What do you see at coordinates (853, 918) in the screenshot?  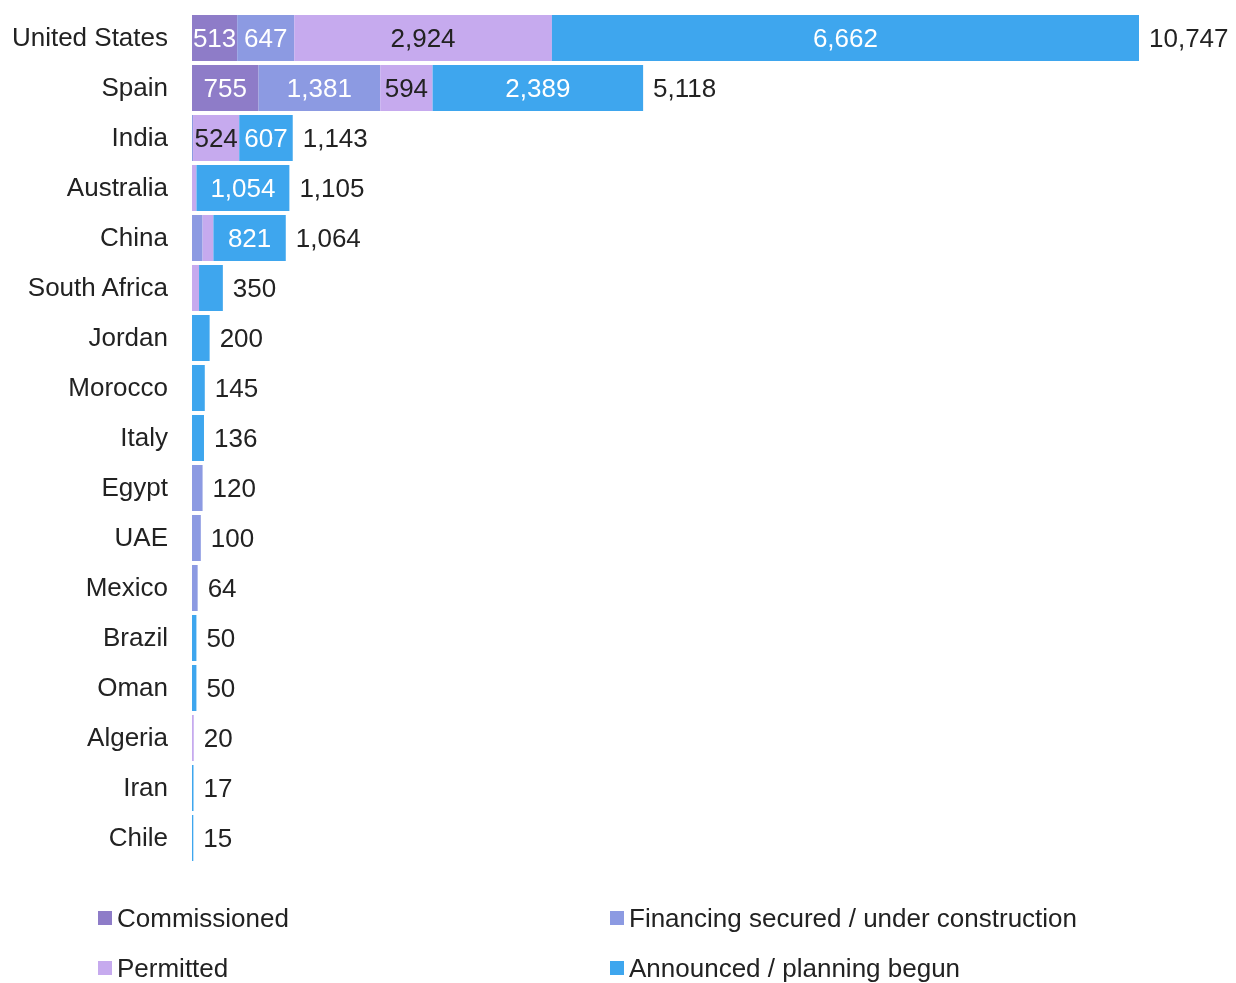 I see `legend-label: Financing secured / under construction` at bounding box center [853, 918].